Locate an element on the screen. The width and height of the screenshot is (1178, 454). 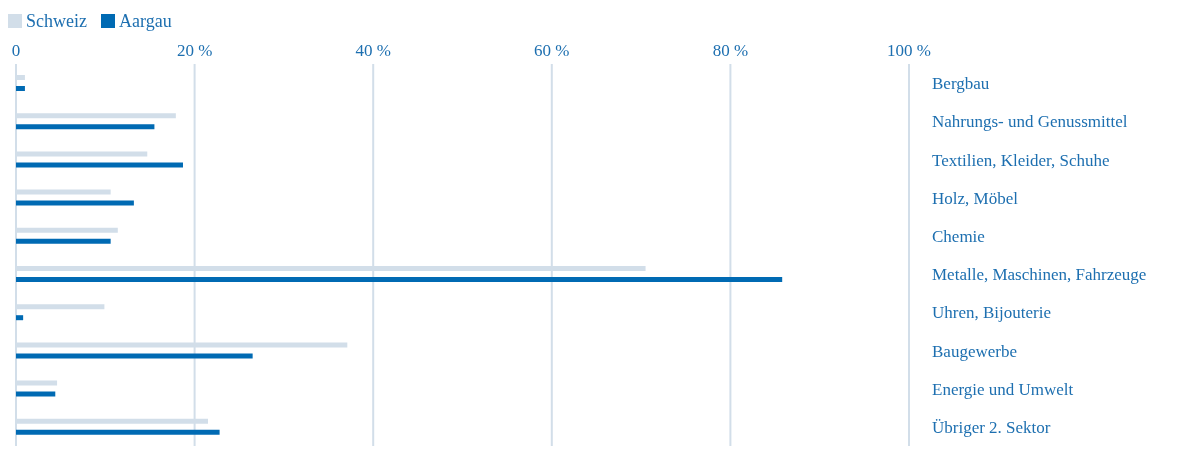
x-tick-label: 100 % is located at coordinates (909, 50).